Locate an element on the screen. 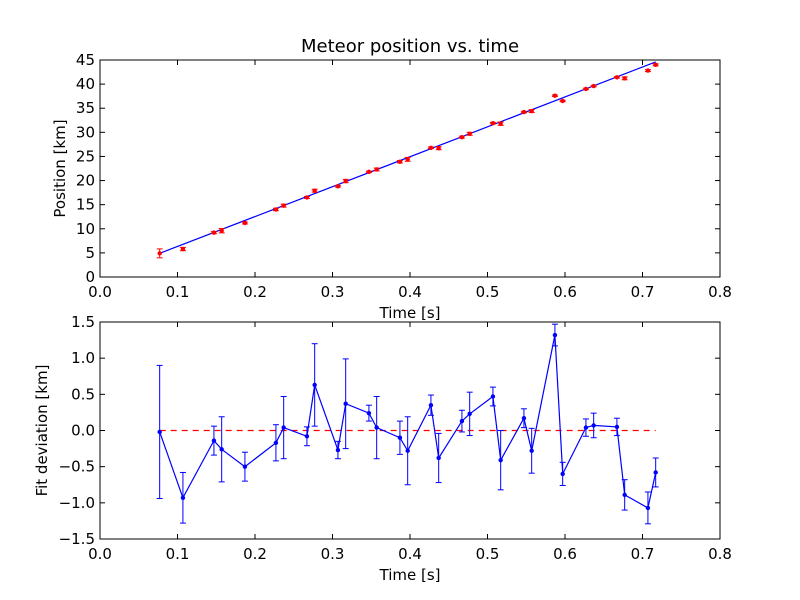  deviation-plot-y-tick-label: −1.0 is located at coordinates (77, 503).